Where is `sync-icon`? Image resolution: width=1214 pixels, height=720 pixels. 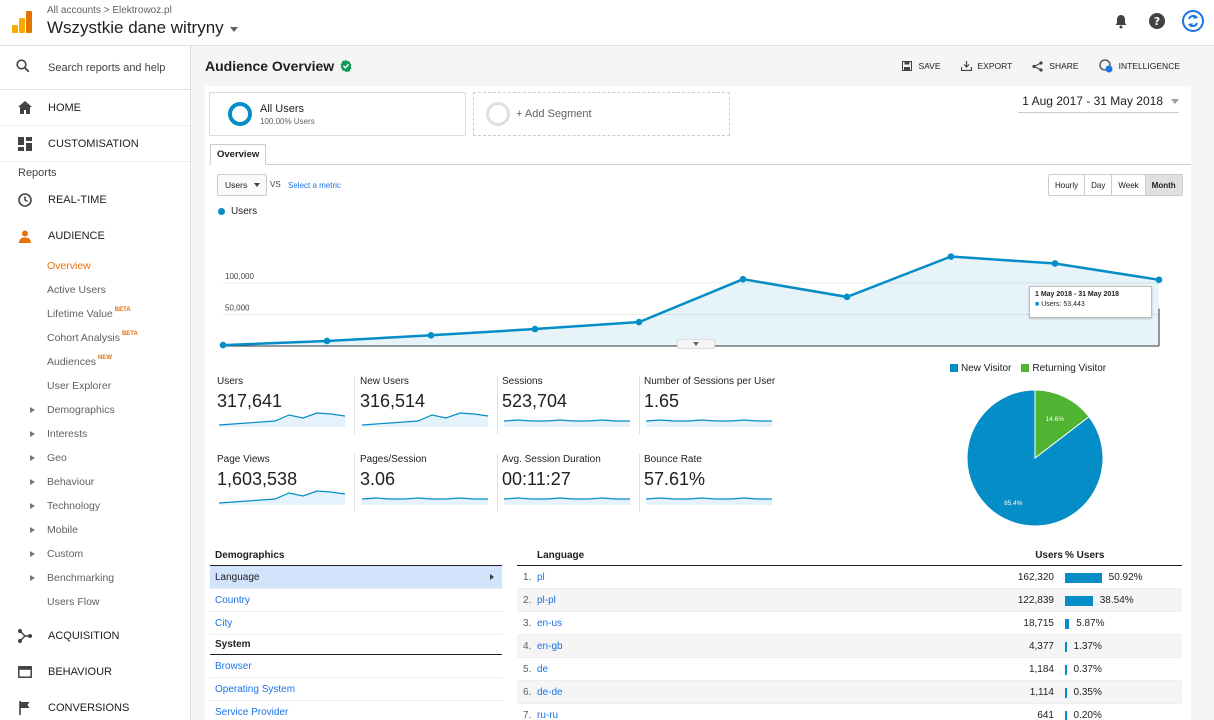
sync-icon is located at coordinates (1193, 21).